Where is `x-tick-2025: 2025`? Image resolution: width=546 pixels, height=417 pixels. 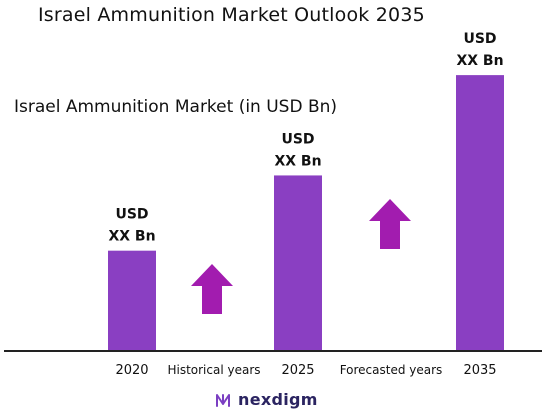 x-tick-2025: 2025 is located at coordinates (297, 370).